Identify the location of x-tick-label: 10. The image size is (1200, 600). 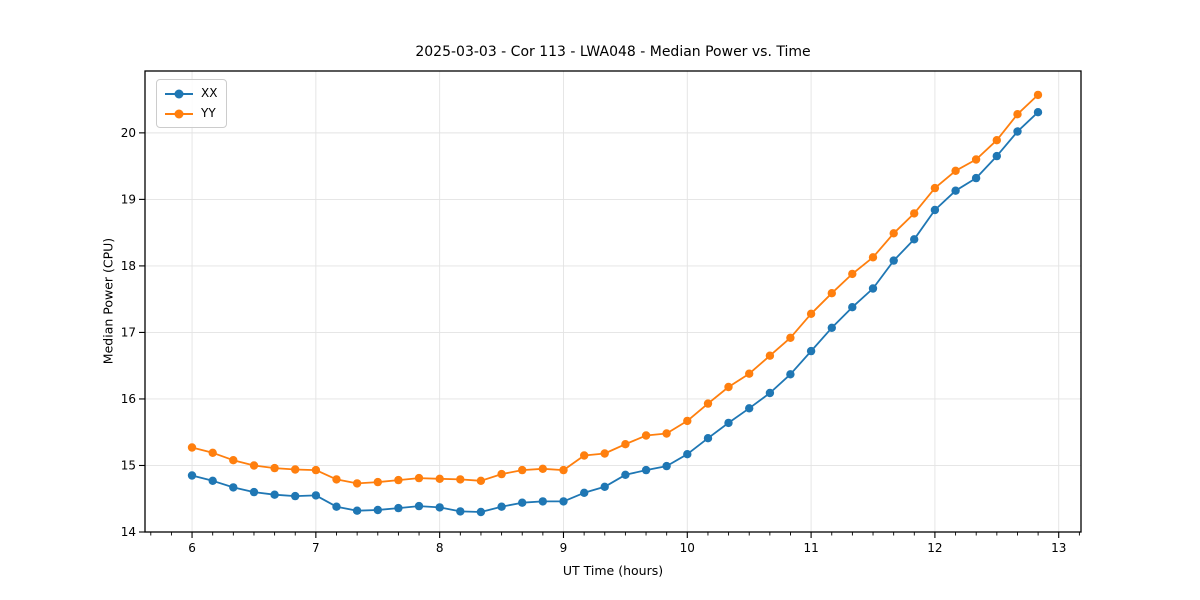
(687, 548).